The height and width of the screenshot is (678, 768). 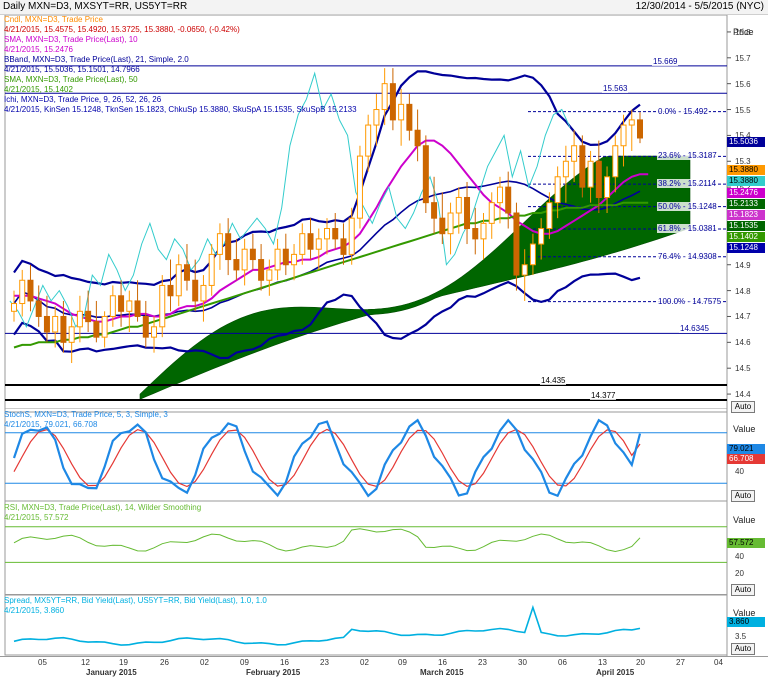 What do you see at coordinates (746, 459) in the screenshot?
I see `value-tag: 66.708` at bounding box center [746, 459].